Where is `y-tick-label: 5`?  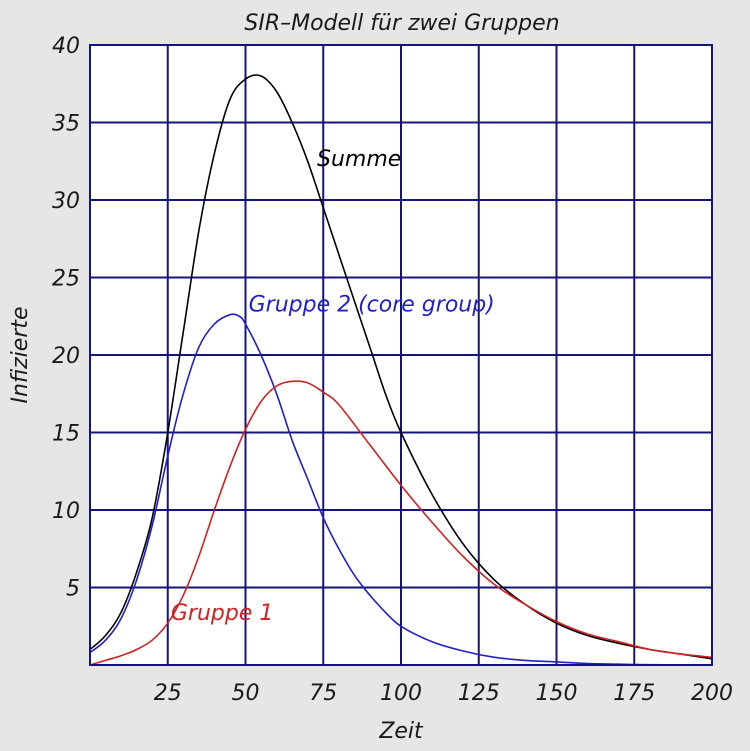
y-tick-label: 5 is located at coordinates (73, 589).